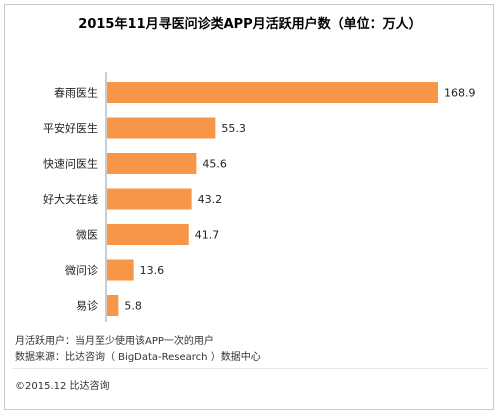 This screenshot has height=415, width=500. What do you see at coordinates (214, 164) in the screenshot?
I see `value-label: 45.6` at bounding box center [214, 164].